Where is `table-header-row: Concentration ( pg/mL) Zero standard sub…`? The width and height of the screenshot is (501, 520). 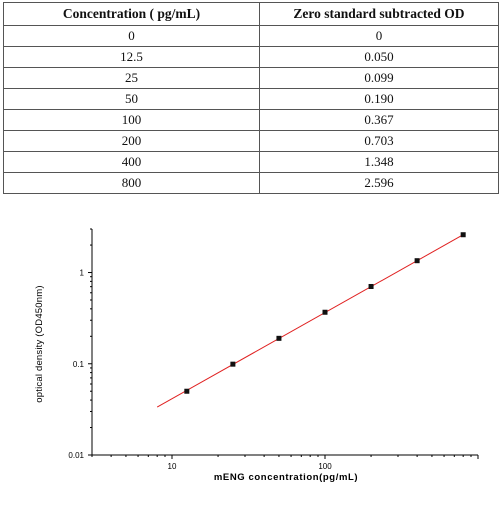
table-header-row: Concentration ( pg/mL) Zero standard sub… is located at coordinates (251, 14).